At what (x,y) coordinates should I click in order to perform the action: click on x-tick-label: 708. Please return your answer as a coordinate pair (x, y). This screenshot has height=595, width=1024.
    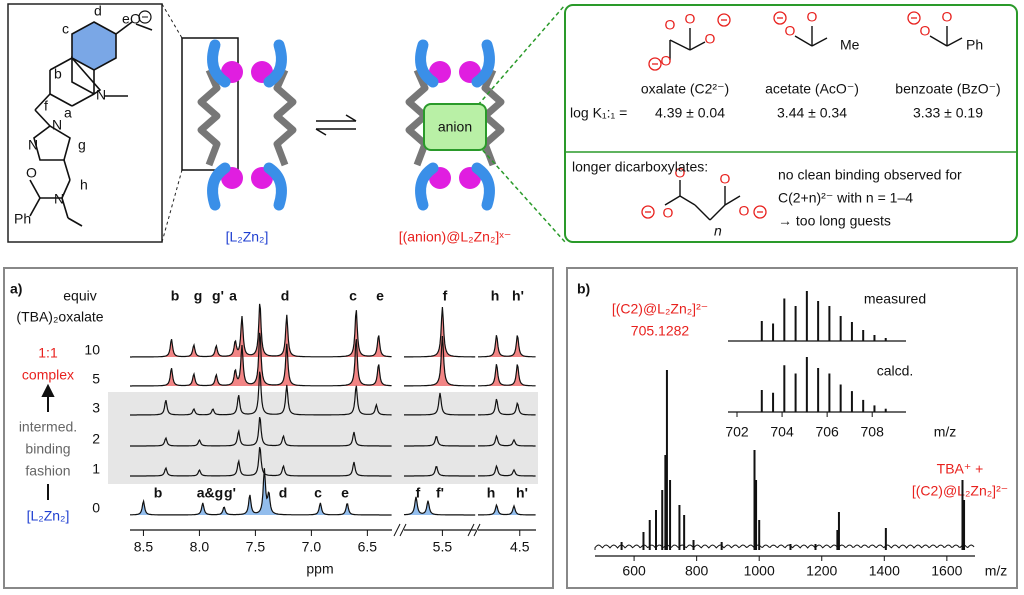
    Looking at the image, I should click on (873, 432).